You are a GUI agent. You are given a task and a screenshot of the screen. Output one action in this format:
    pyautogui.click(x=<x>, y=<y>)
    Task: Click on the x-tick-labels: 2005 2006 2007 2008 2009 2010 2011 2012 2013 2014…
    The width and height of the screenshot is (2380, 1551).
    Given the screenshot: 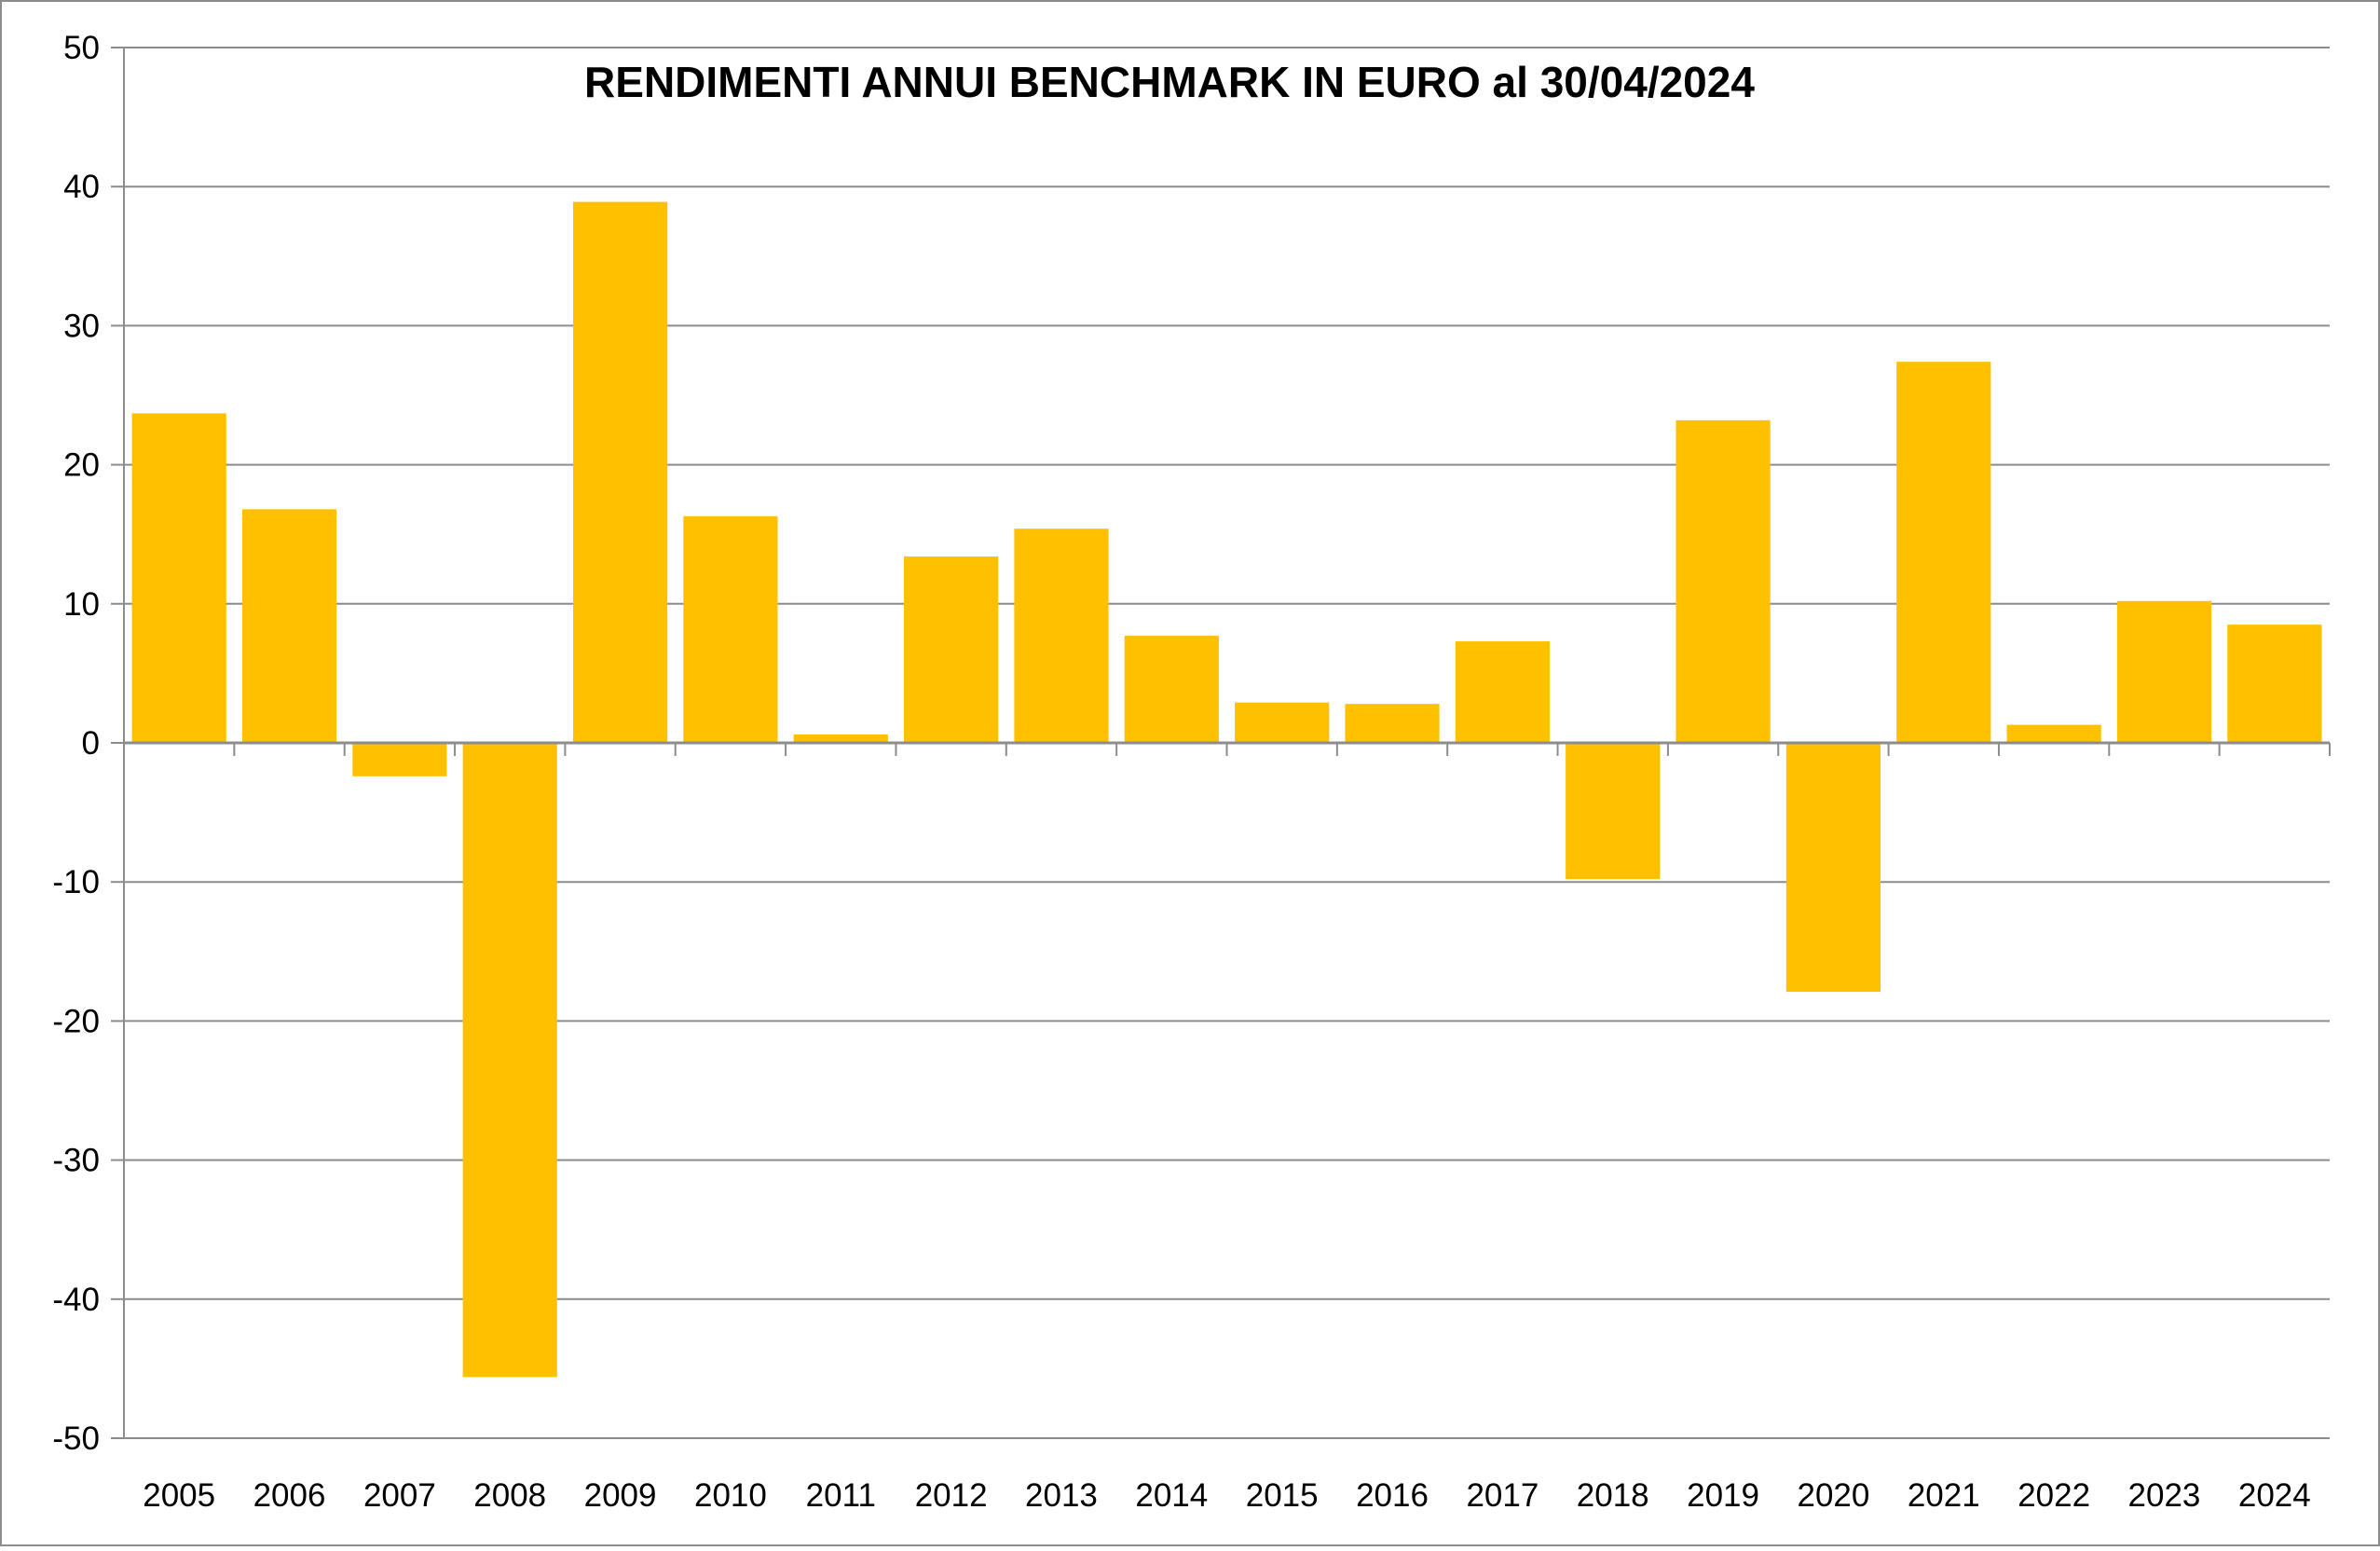 What is the action you would take?
    pyautogui.click(x=1227, y=1495)
    